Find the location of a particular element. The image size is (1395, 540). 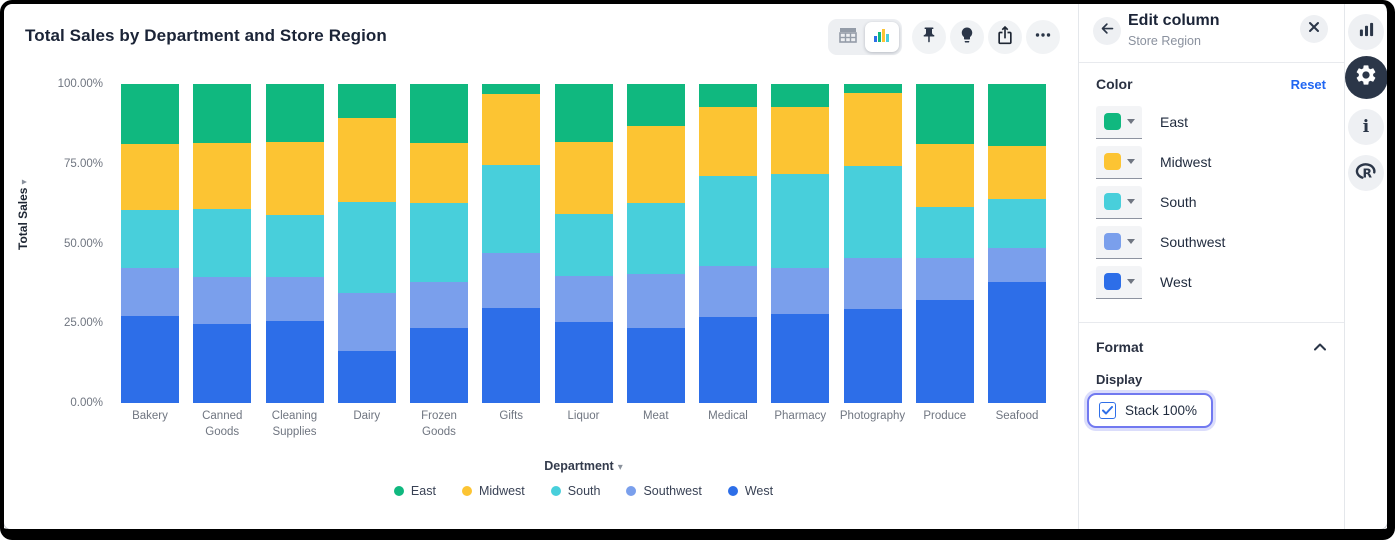

close-panel-button is located at coordinates (1314, 29).